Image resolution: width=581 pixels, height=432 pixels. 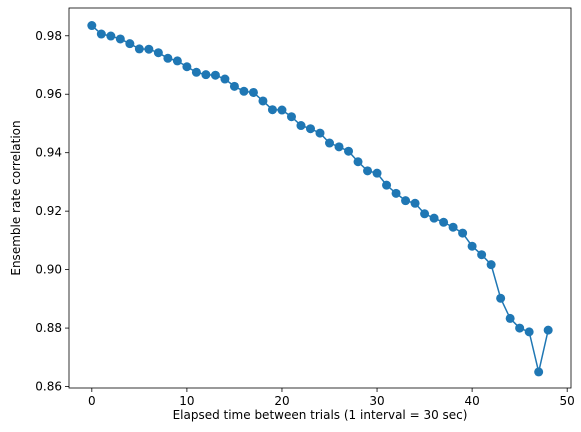 I want to click on x-tick-label: 40, so click(x=471, y=401).